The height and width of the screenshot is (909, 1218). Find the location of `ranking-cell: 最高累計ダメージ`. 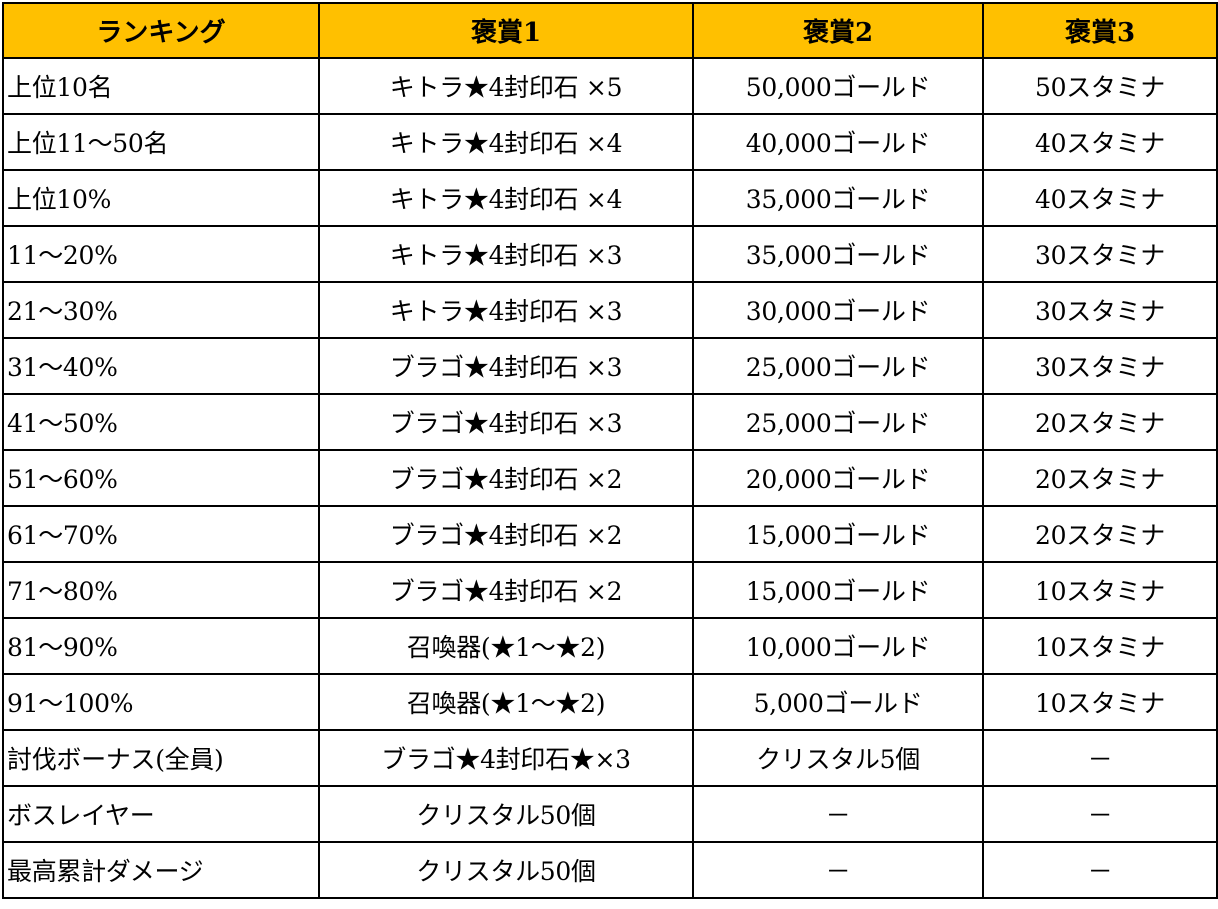

ranking-cell: 最高累計ダメージ is located at coordinates (161, 870).